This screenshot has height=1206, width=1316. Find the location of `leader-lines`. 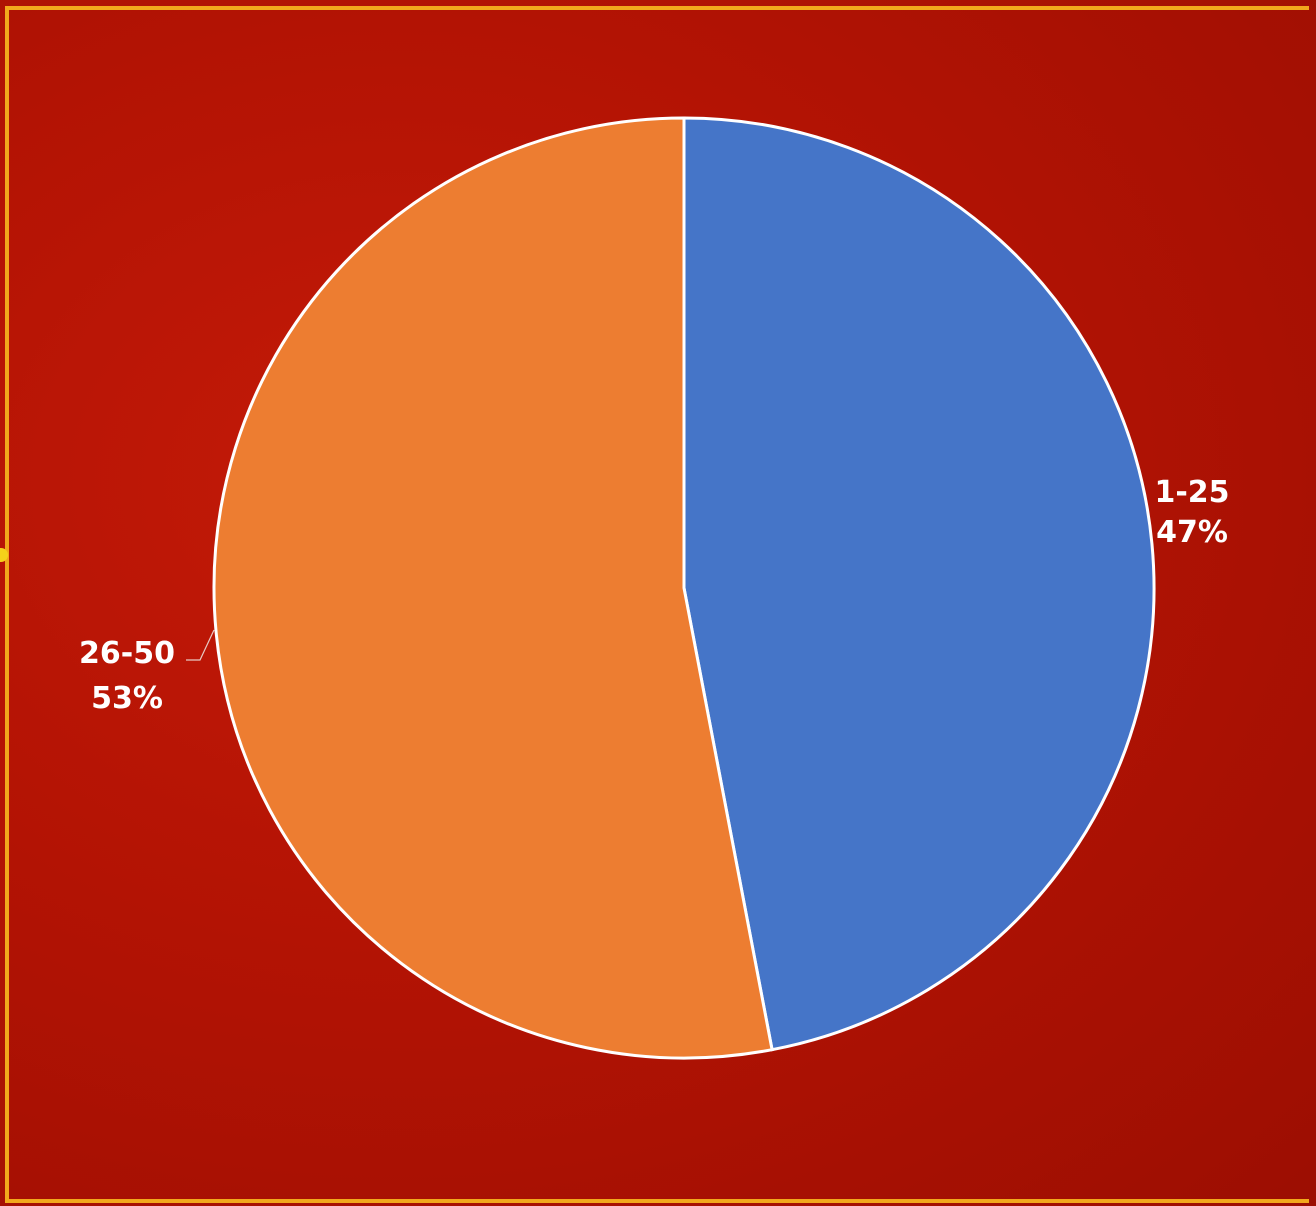

leader-lines is located at coordinates (200, 645).